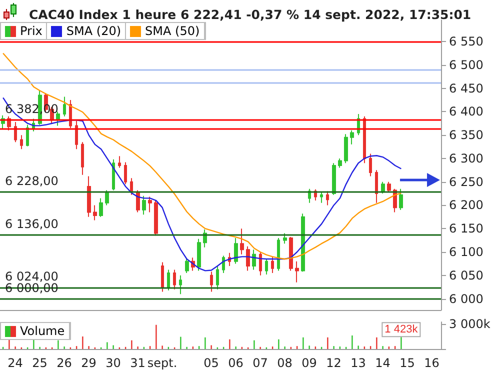 Image resolution: width=500 pixels, height=370 pixels. I want to click on data-label: 1 423k, so click(401, 330).